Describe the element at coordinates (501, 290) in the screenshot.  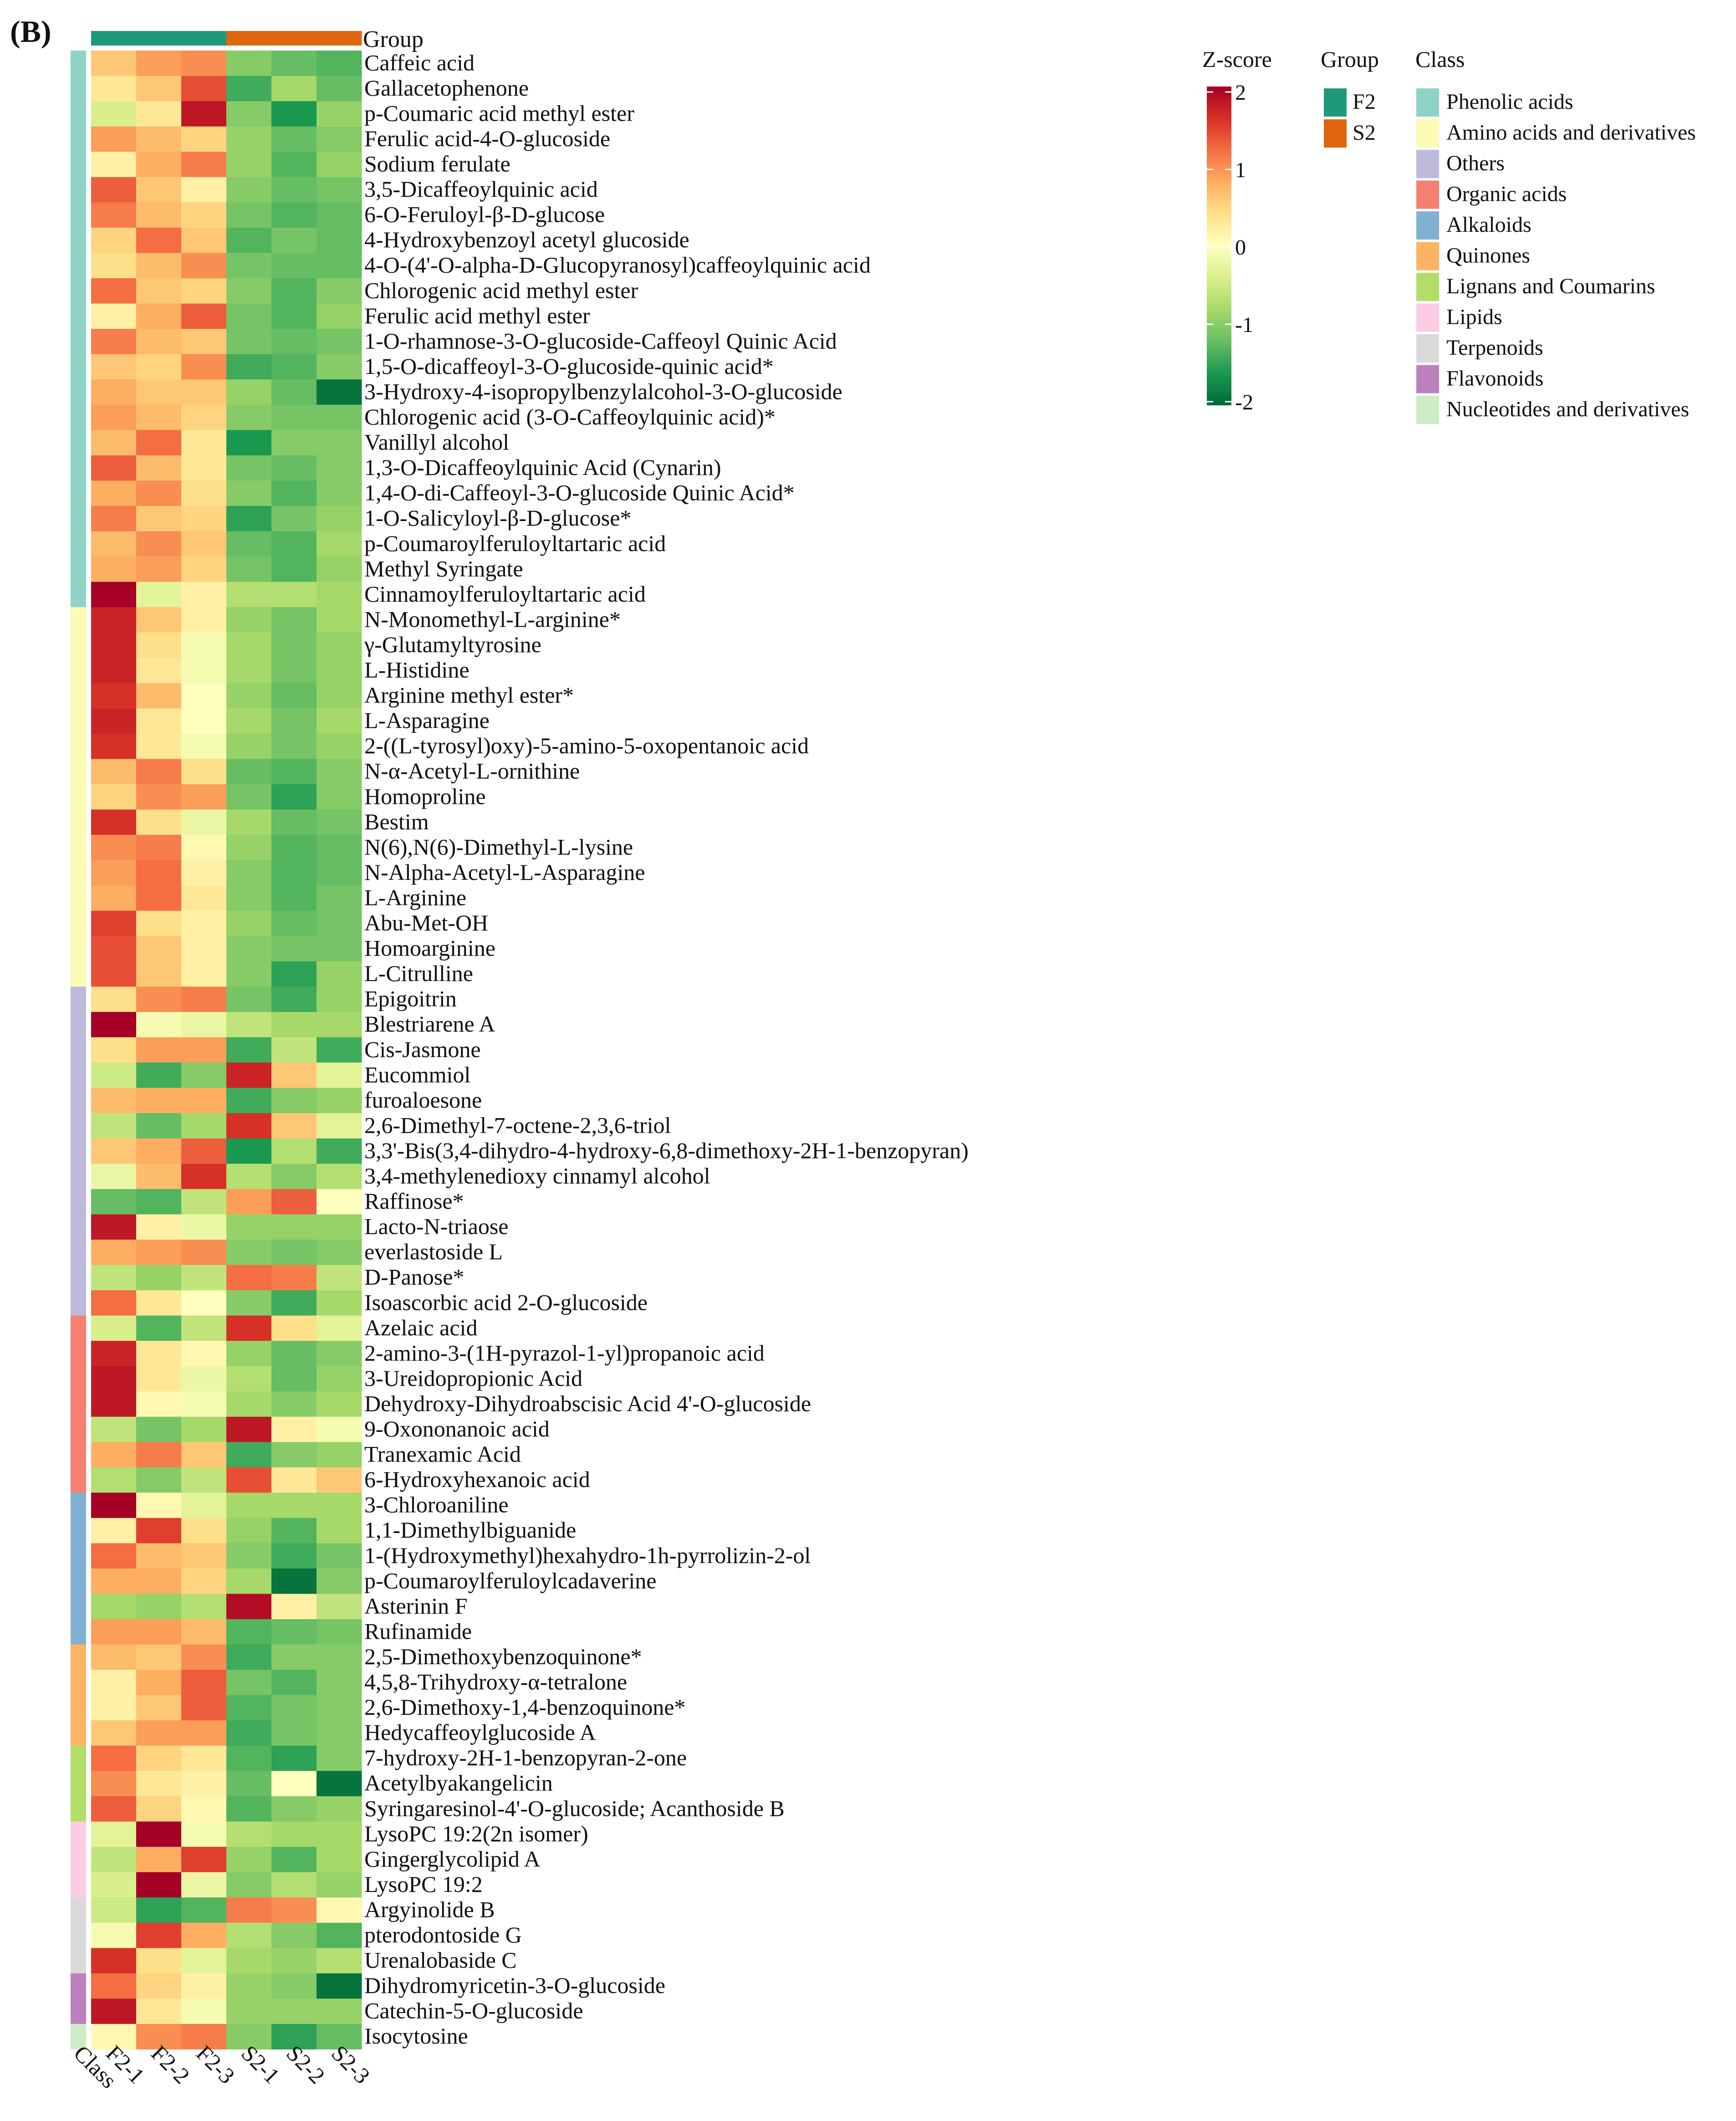
I see `row-label: Chlorogenic acid methyl ester` at that location.